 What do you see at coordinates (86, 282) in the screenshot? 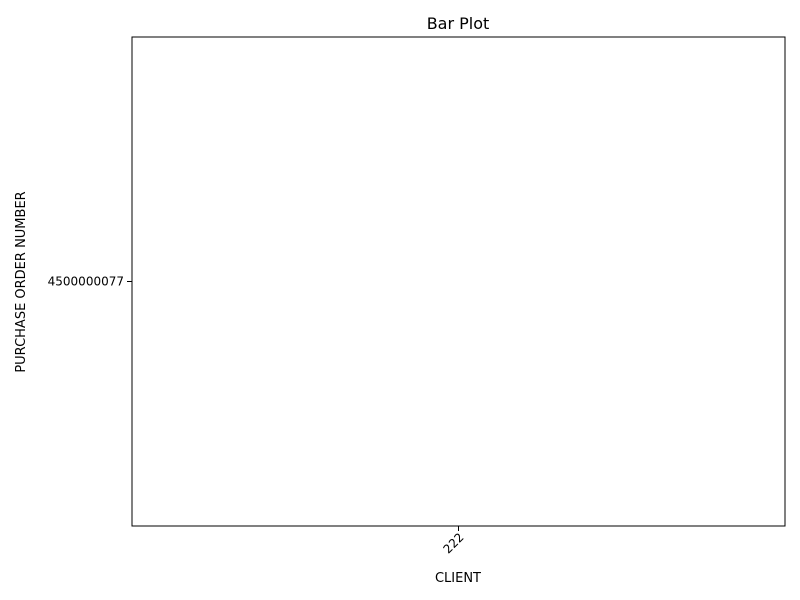
I see `y-tick-label: 4500000077` at bounding box center [86, 282].